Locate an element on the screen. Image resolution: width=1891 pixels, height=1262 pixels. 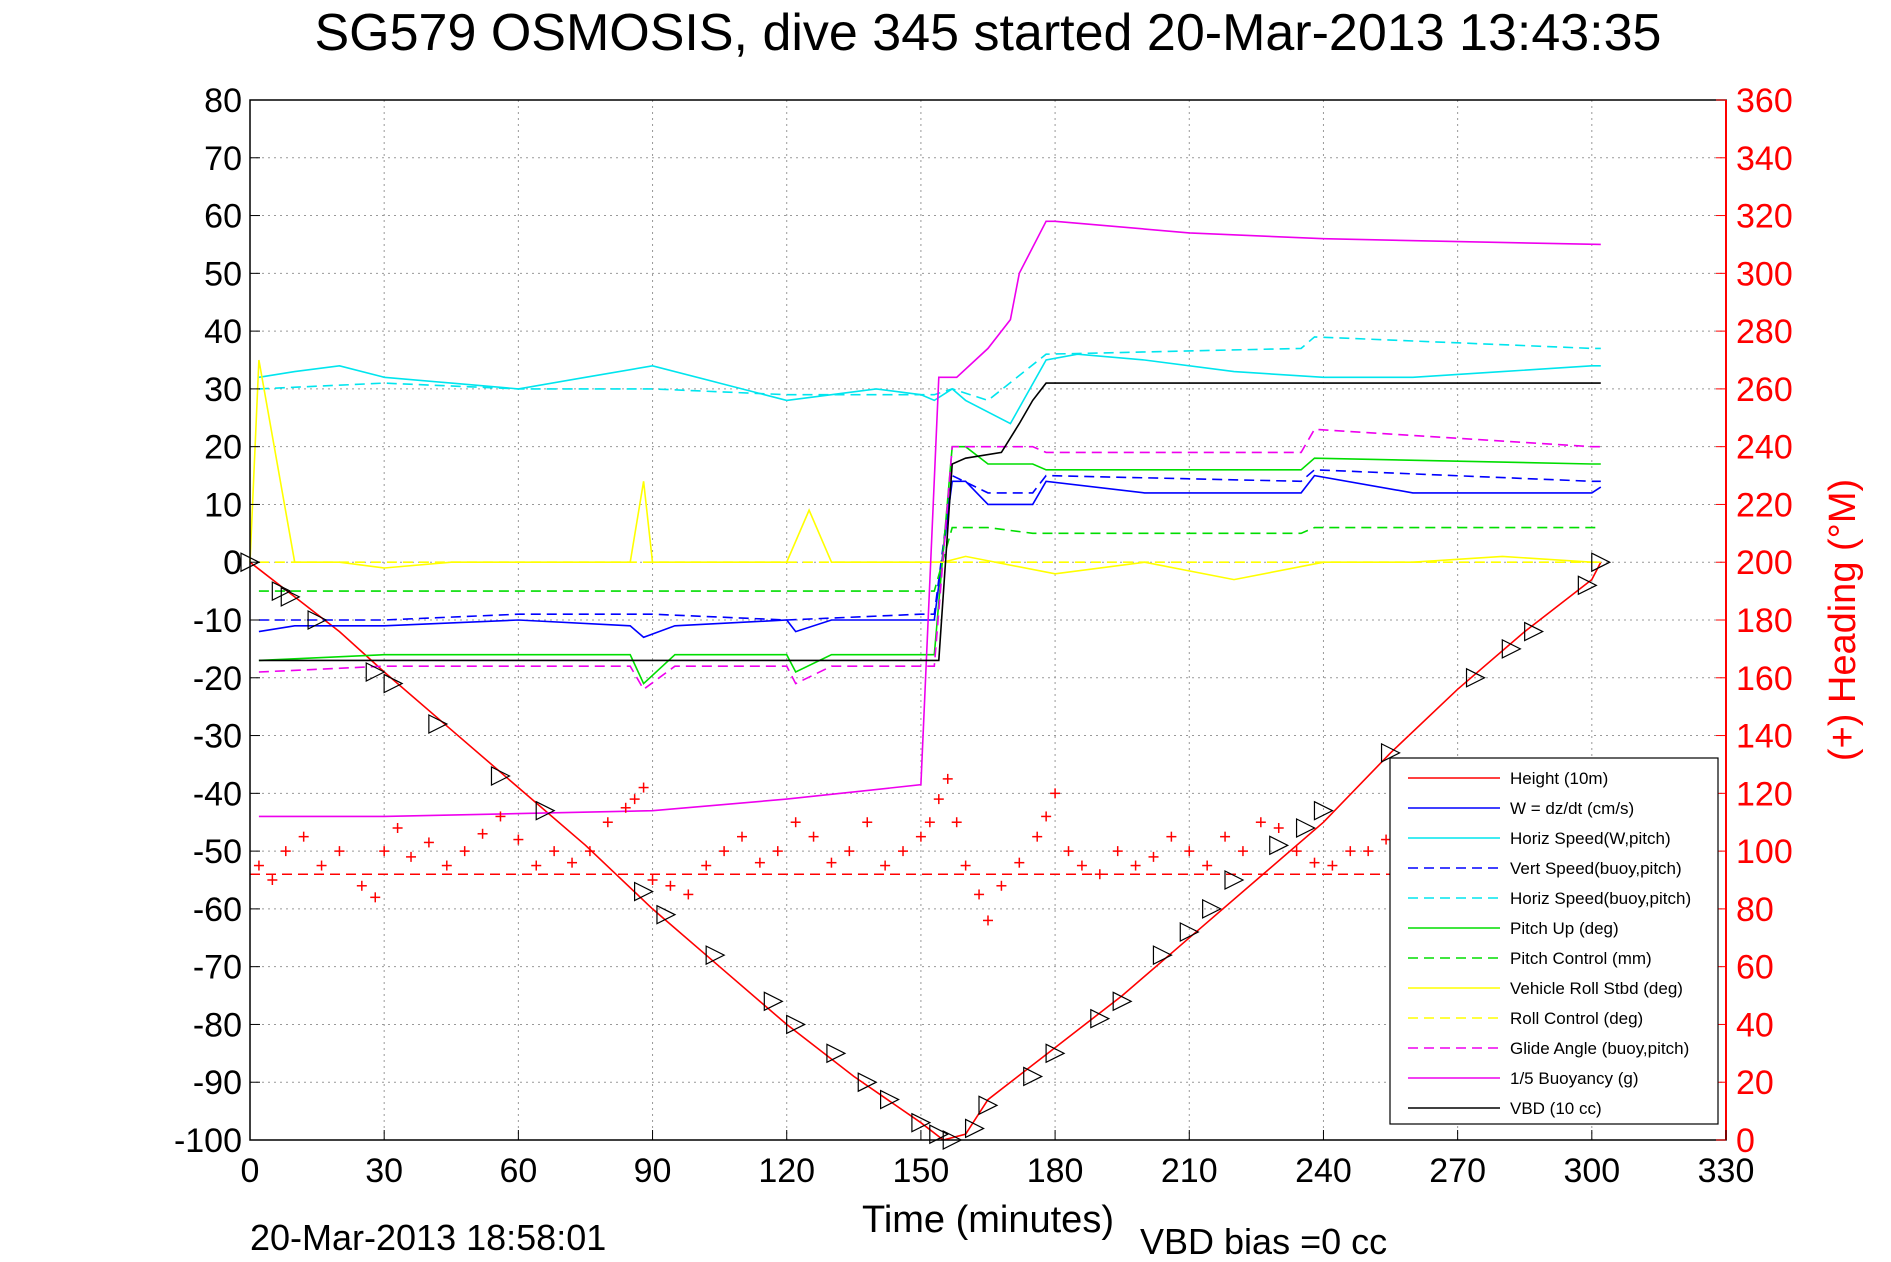
legend-label-4: Horiz Speed(buoy,pitch) is located at coordinates (1600, 898).